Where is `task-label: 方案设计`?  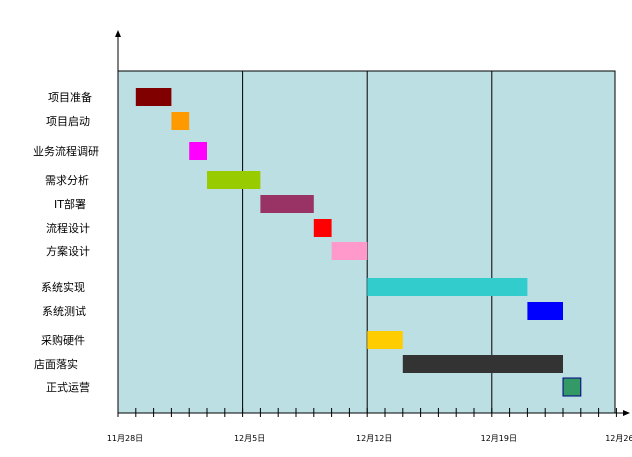 task-label: 方案设计 is located at coordinates (68, 251).